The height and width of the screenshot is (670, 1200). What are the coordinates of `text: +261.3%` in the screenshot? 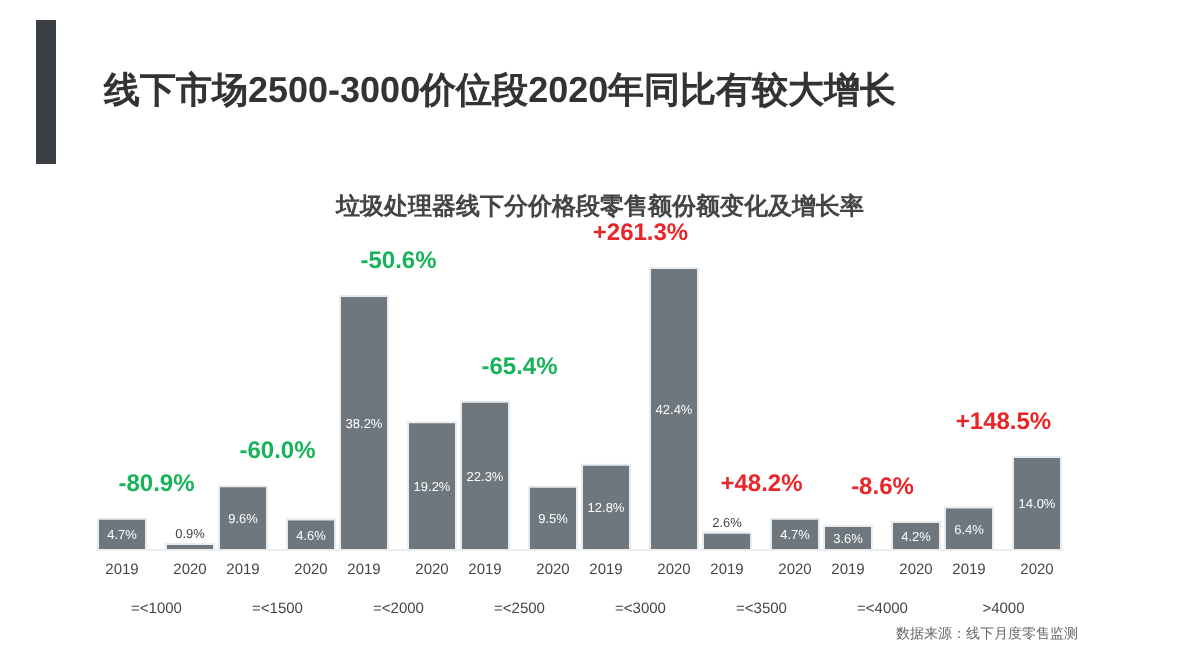 It's located at (640, 232).